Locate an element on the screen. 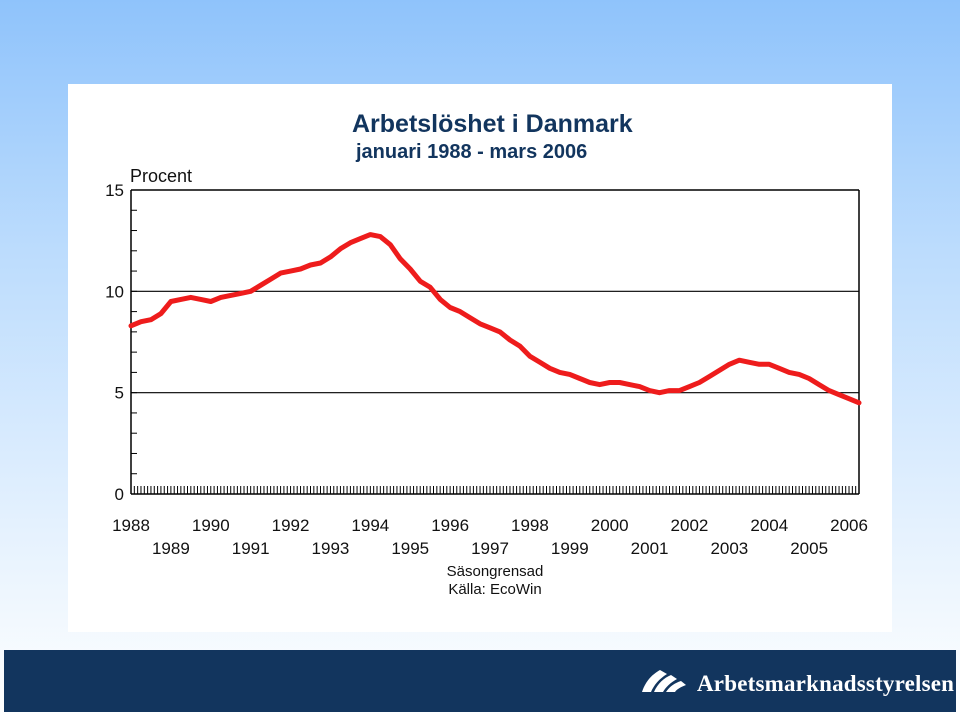 The width and height of the screenshot is (960, 716). x-tick-label-top: 2002 is located at coordinates (690, 525).